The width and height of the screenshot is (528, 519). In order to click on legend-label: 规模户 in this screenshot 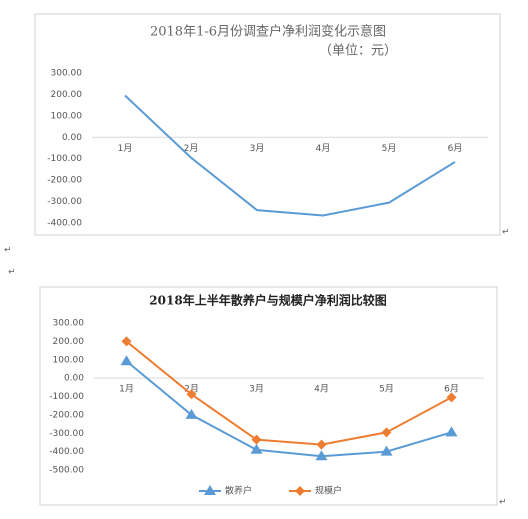, I will do `click(328, 491)`.